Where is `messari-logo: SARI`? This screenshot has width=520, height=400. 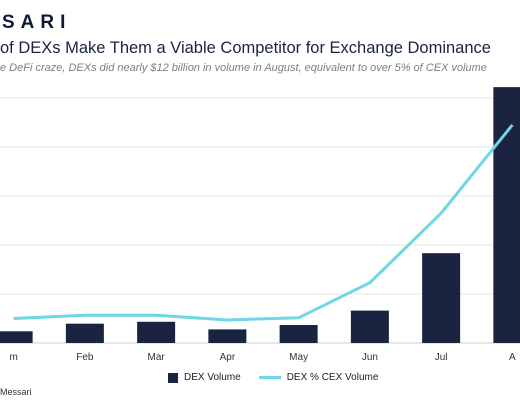 messari-logo: SARI is located at coordinates (37, 22).